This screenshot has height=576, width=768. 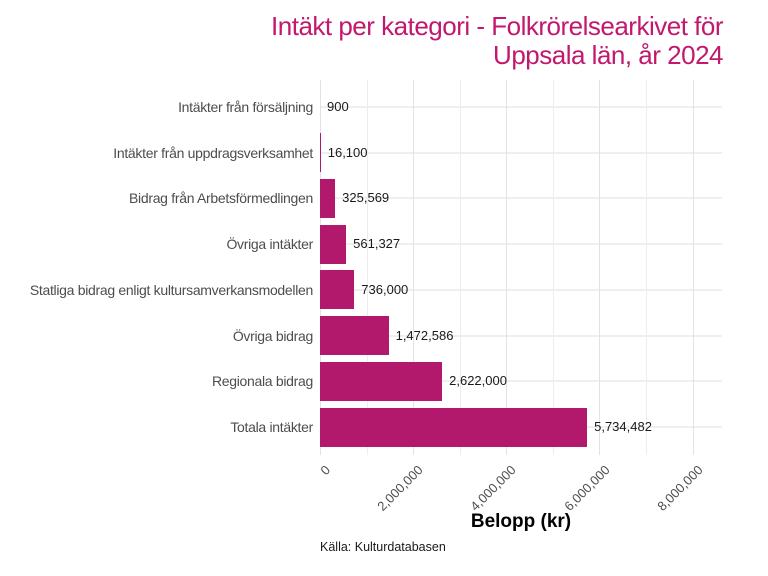 I want to click on bar-value-label: 325,569, so click(x=366, y=198).